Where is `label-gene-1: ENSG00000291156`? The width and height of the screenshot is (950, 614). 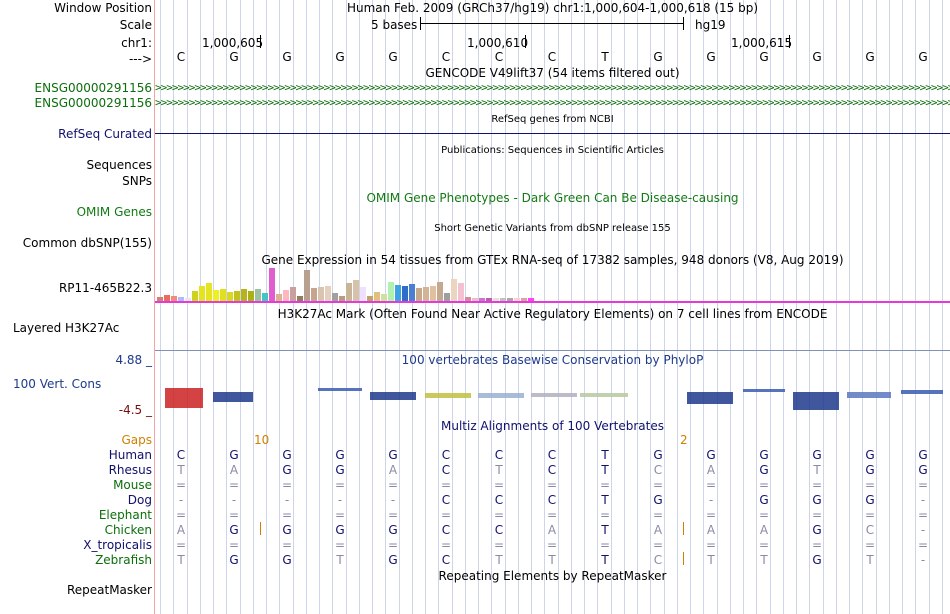 label-gene-1: ENSG00000291156 is located at coordinates (93, 88).